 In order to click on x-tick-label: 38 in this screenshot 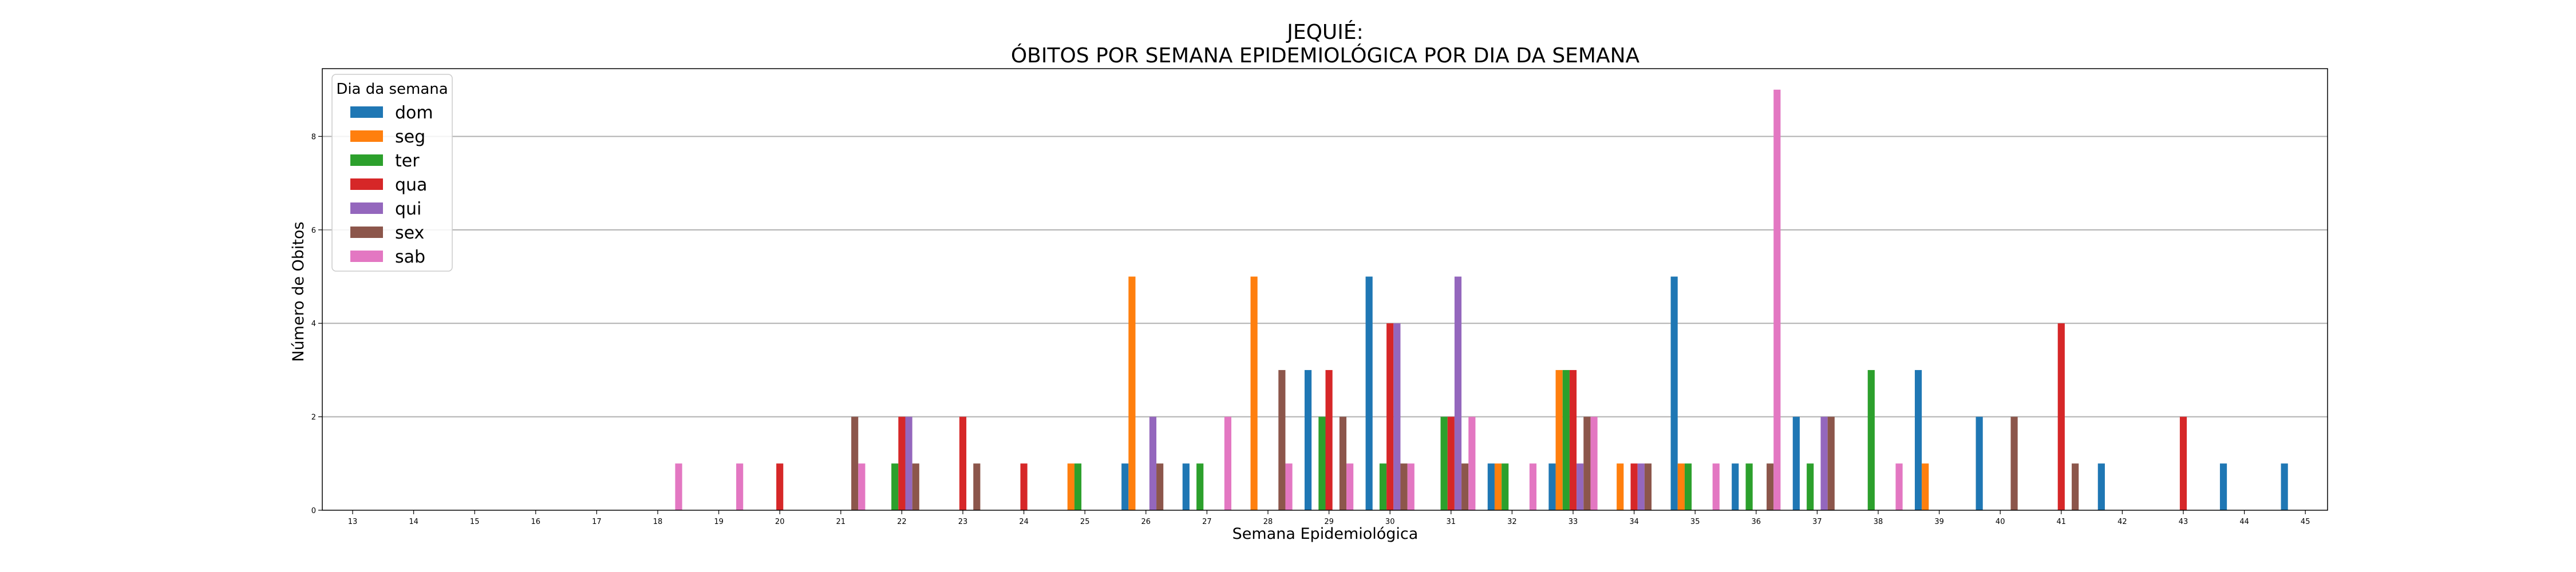, I will do `click(1878, 522)`.